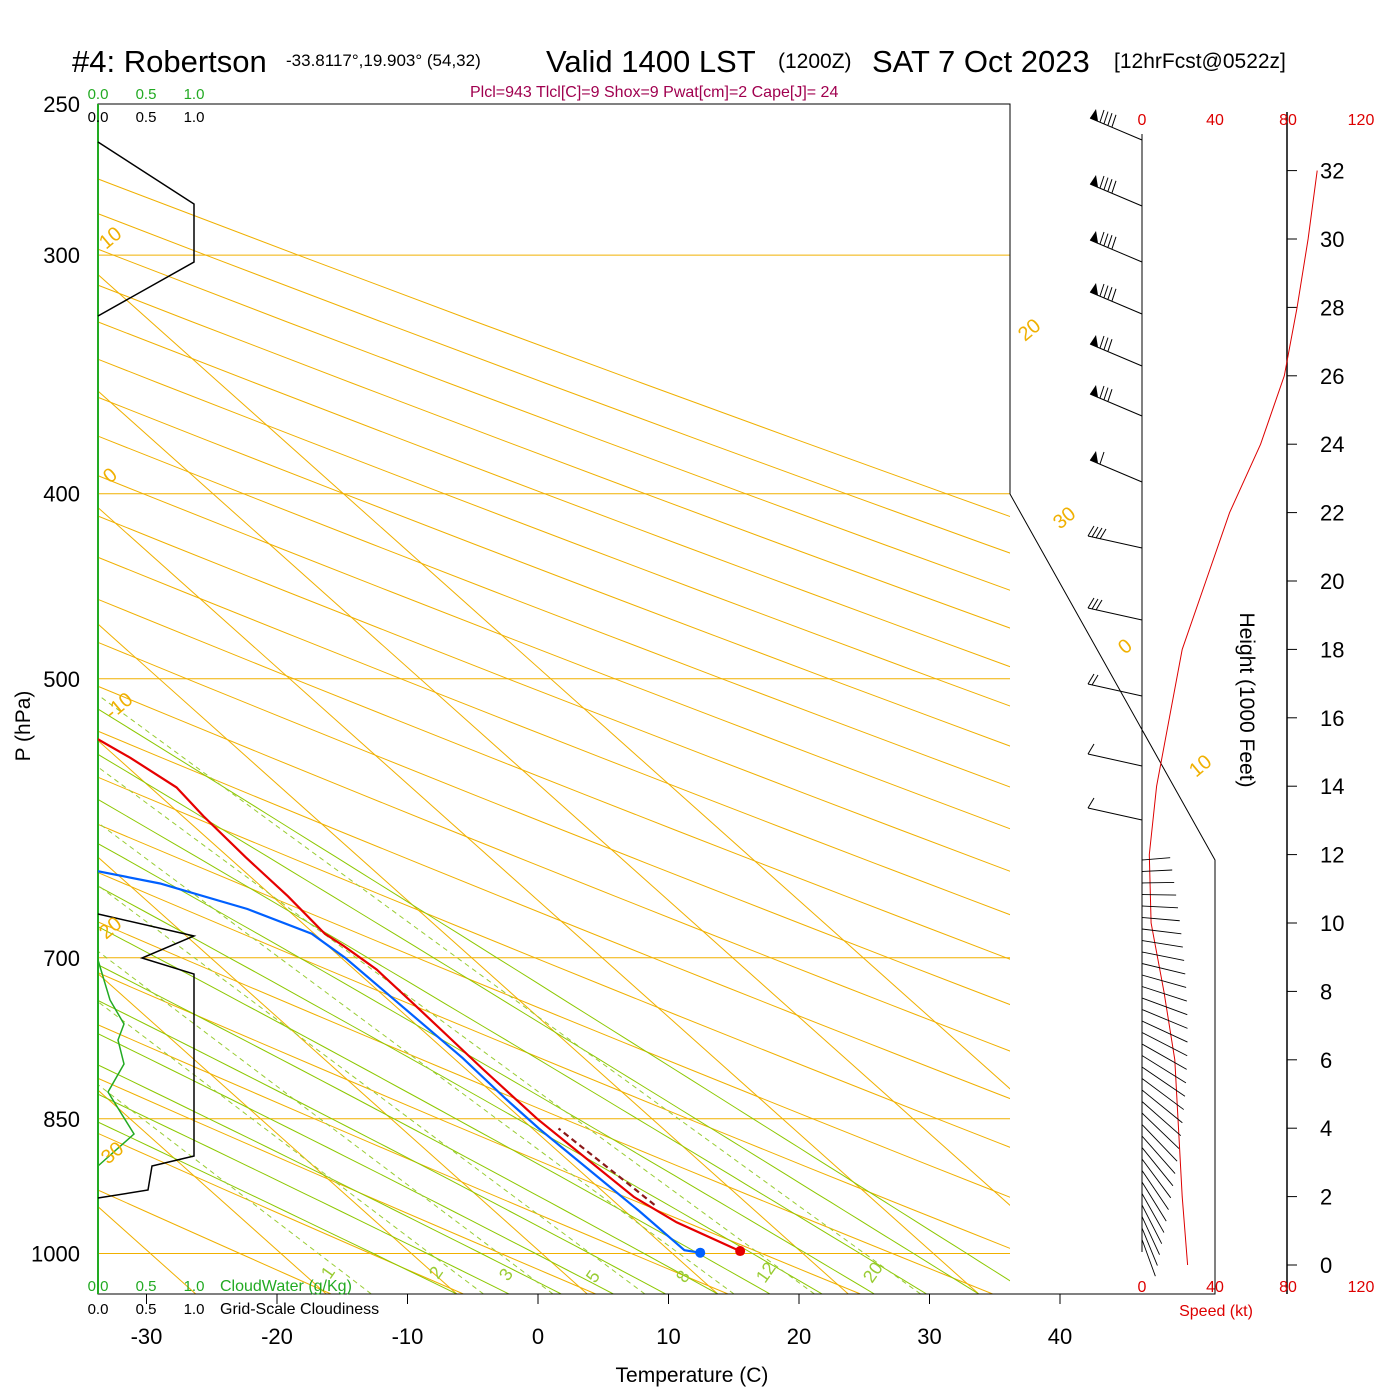 The width and height of the screenshot is (1400, 1400). I want to click on cloudwater-tick-top: 0.0, so click(98, 94).